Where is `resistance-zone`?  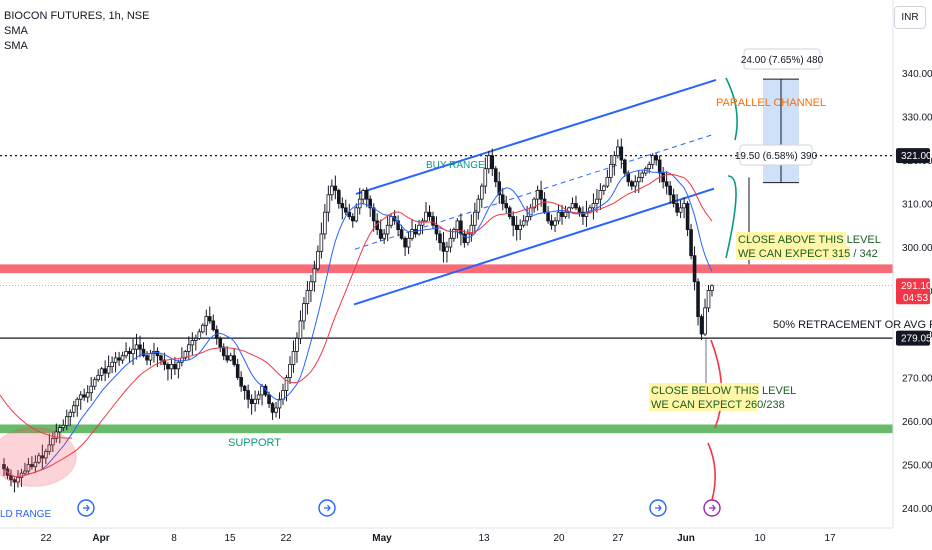
resistance-zone is located at coordinates (446, 269).